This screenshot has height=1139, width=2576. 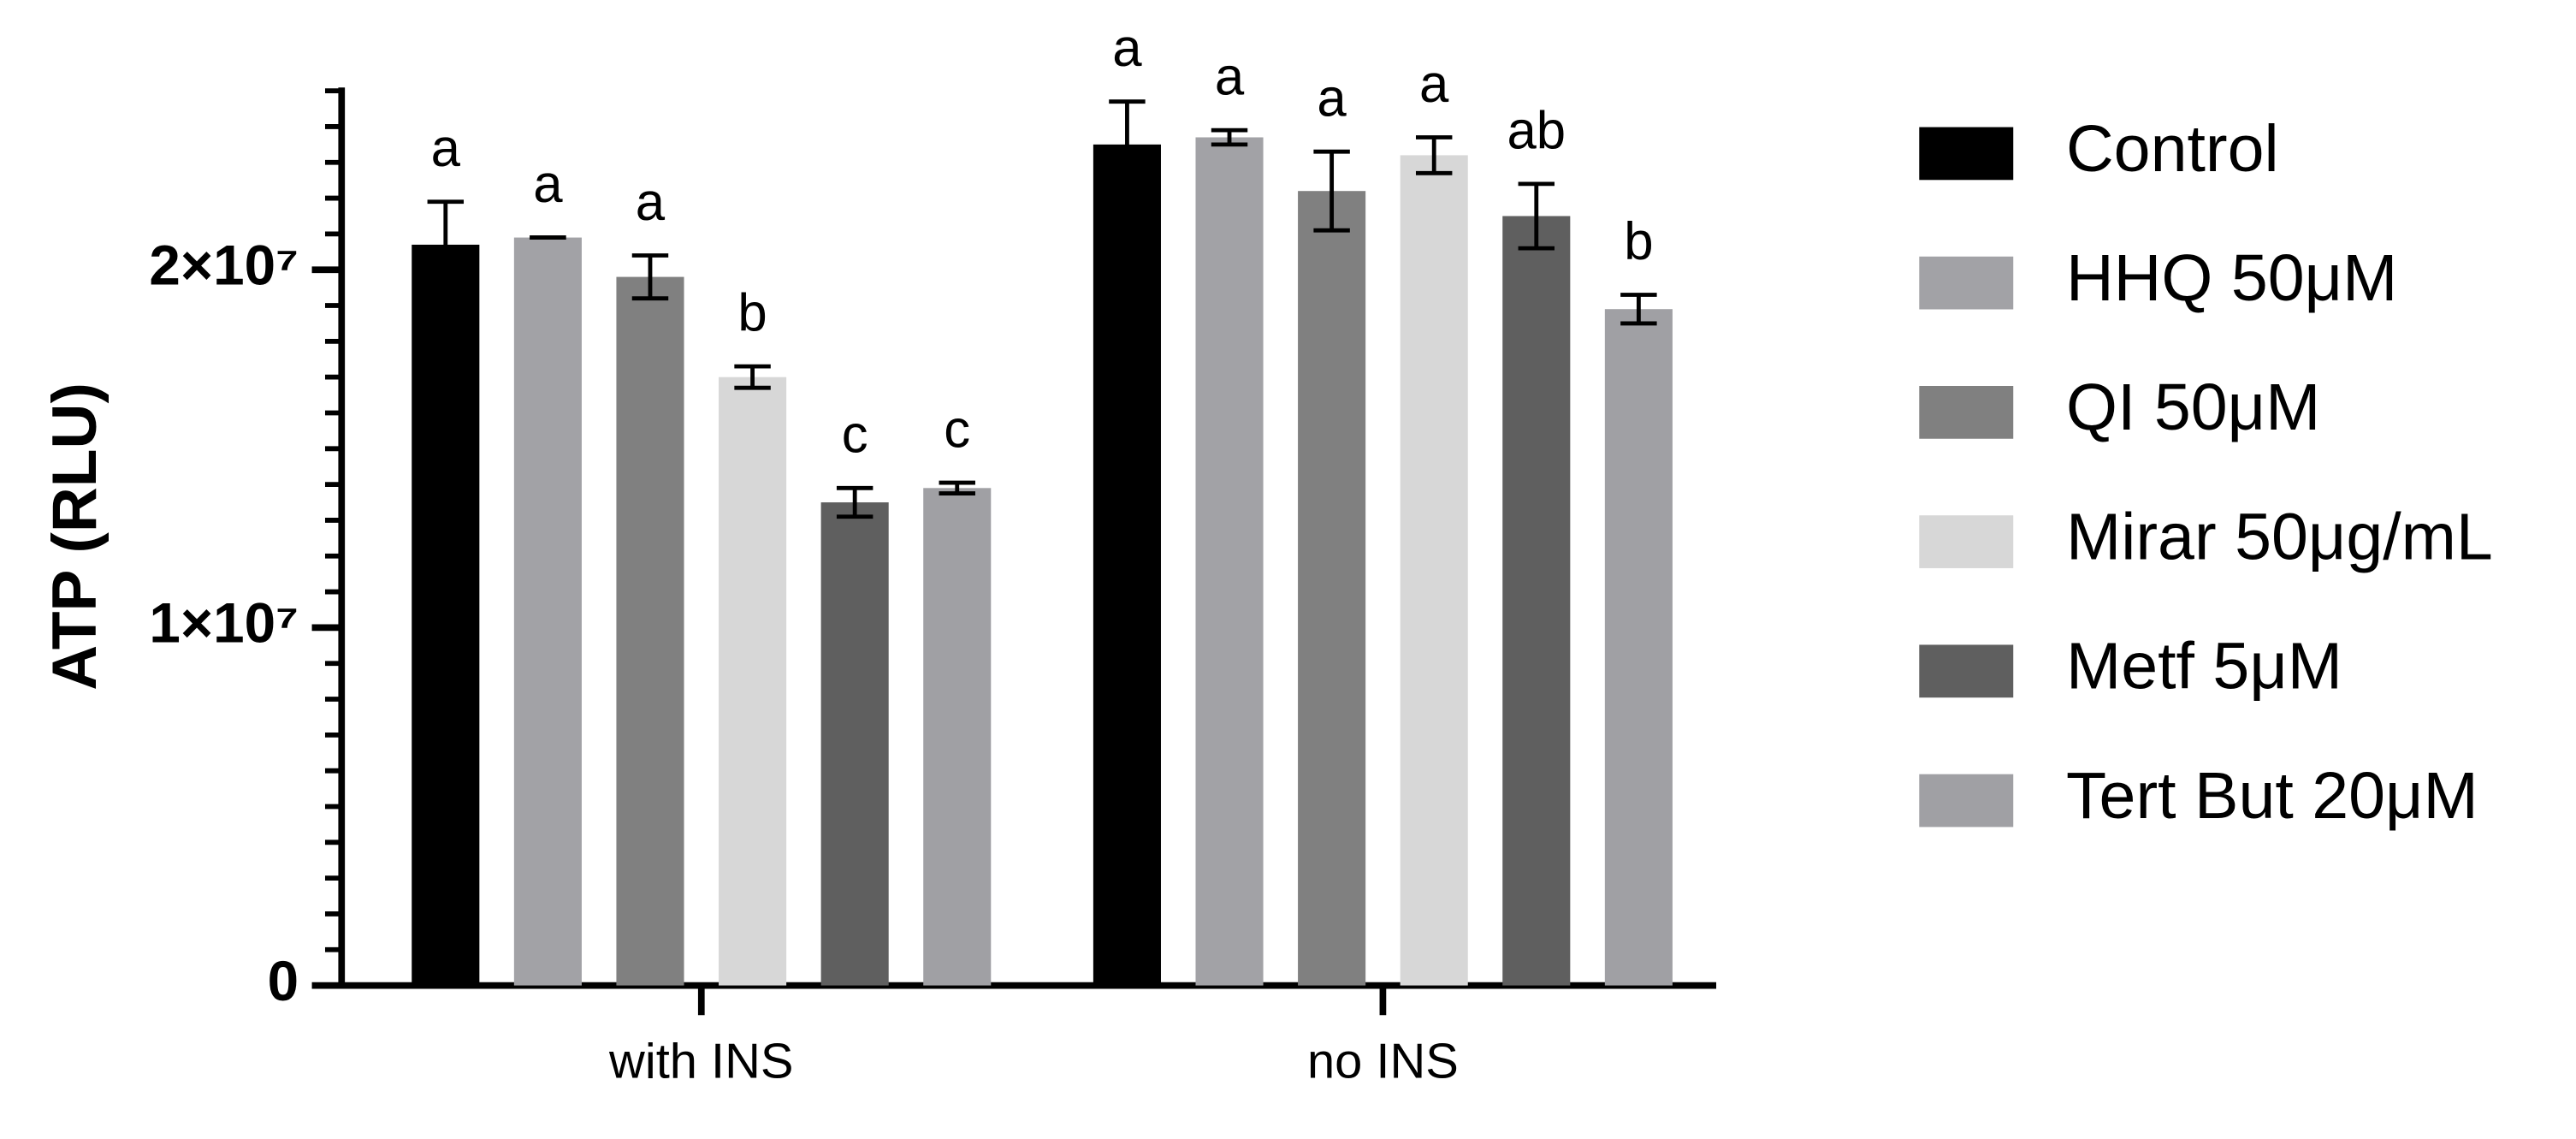 I want to click on y-tick-label: 2×10⁷, so click(x=224, y=265).